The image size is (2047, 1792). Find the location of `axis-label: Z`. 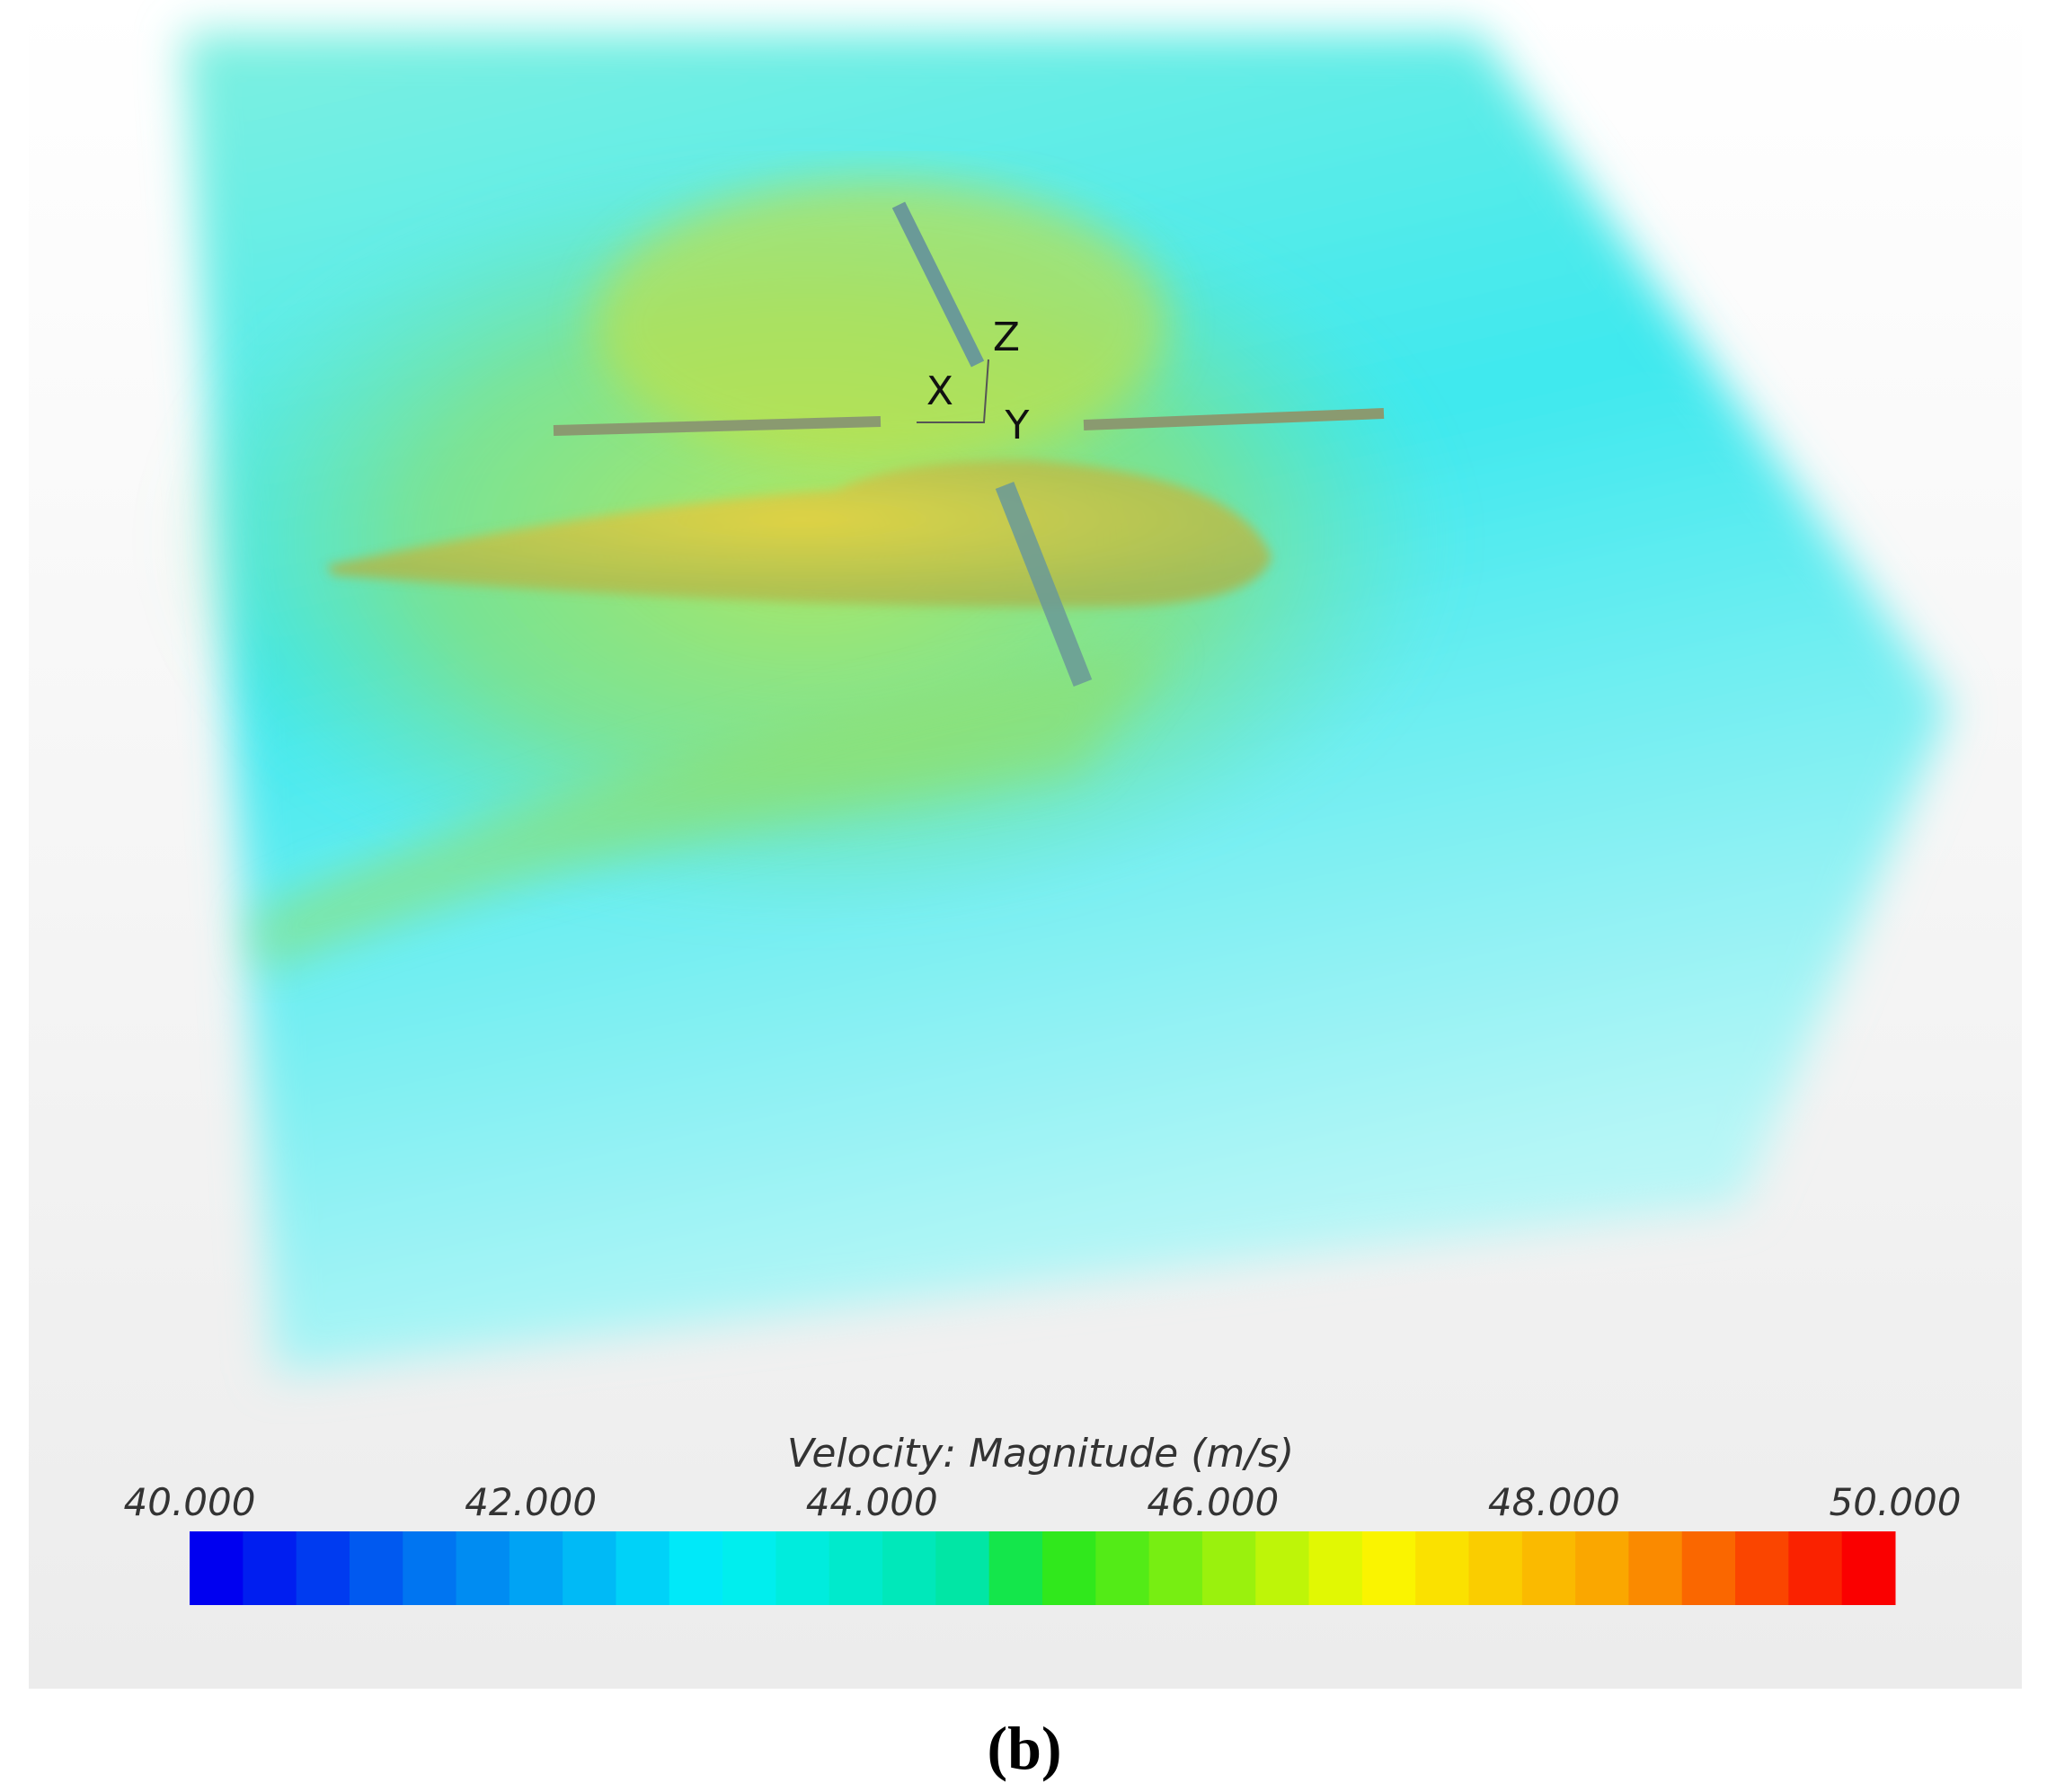

axis-label: Z is located at coordinates (1007, 337).